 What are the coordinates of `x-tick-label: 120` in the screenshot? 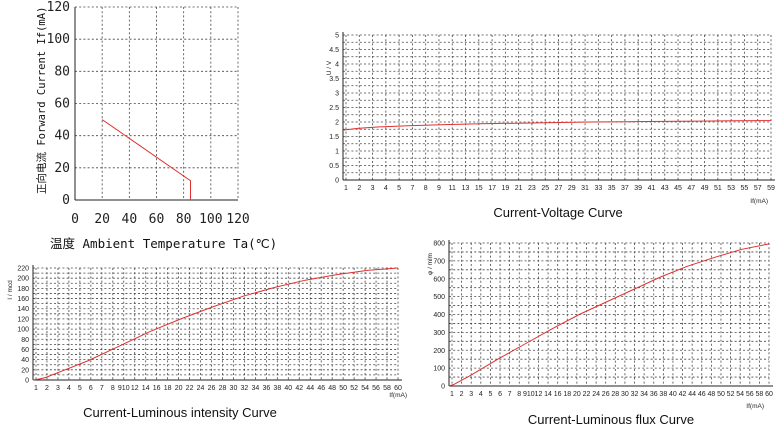 It's located at (237, 219).